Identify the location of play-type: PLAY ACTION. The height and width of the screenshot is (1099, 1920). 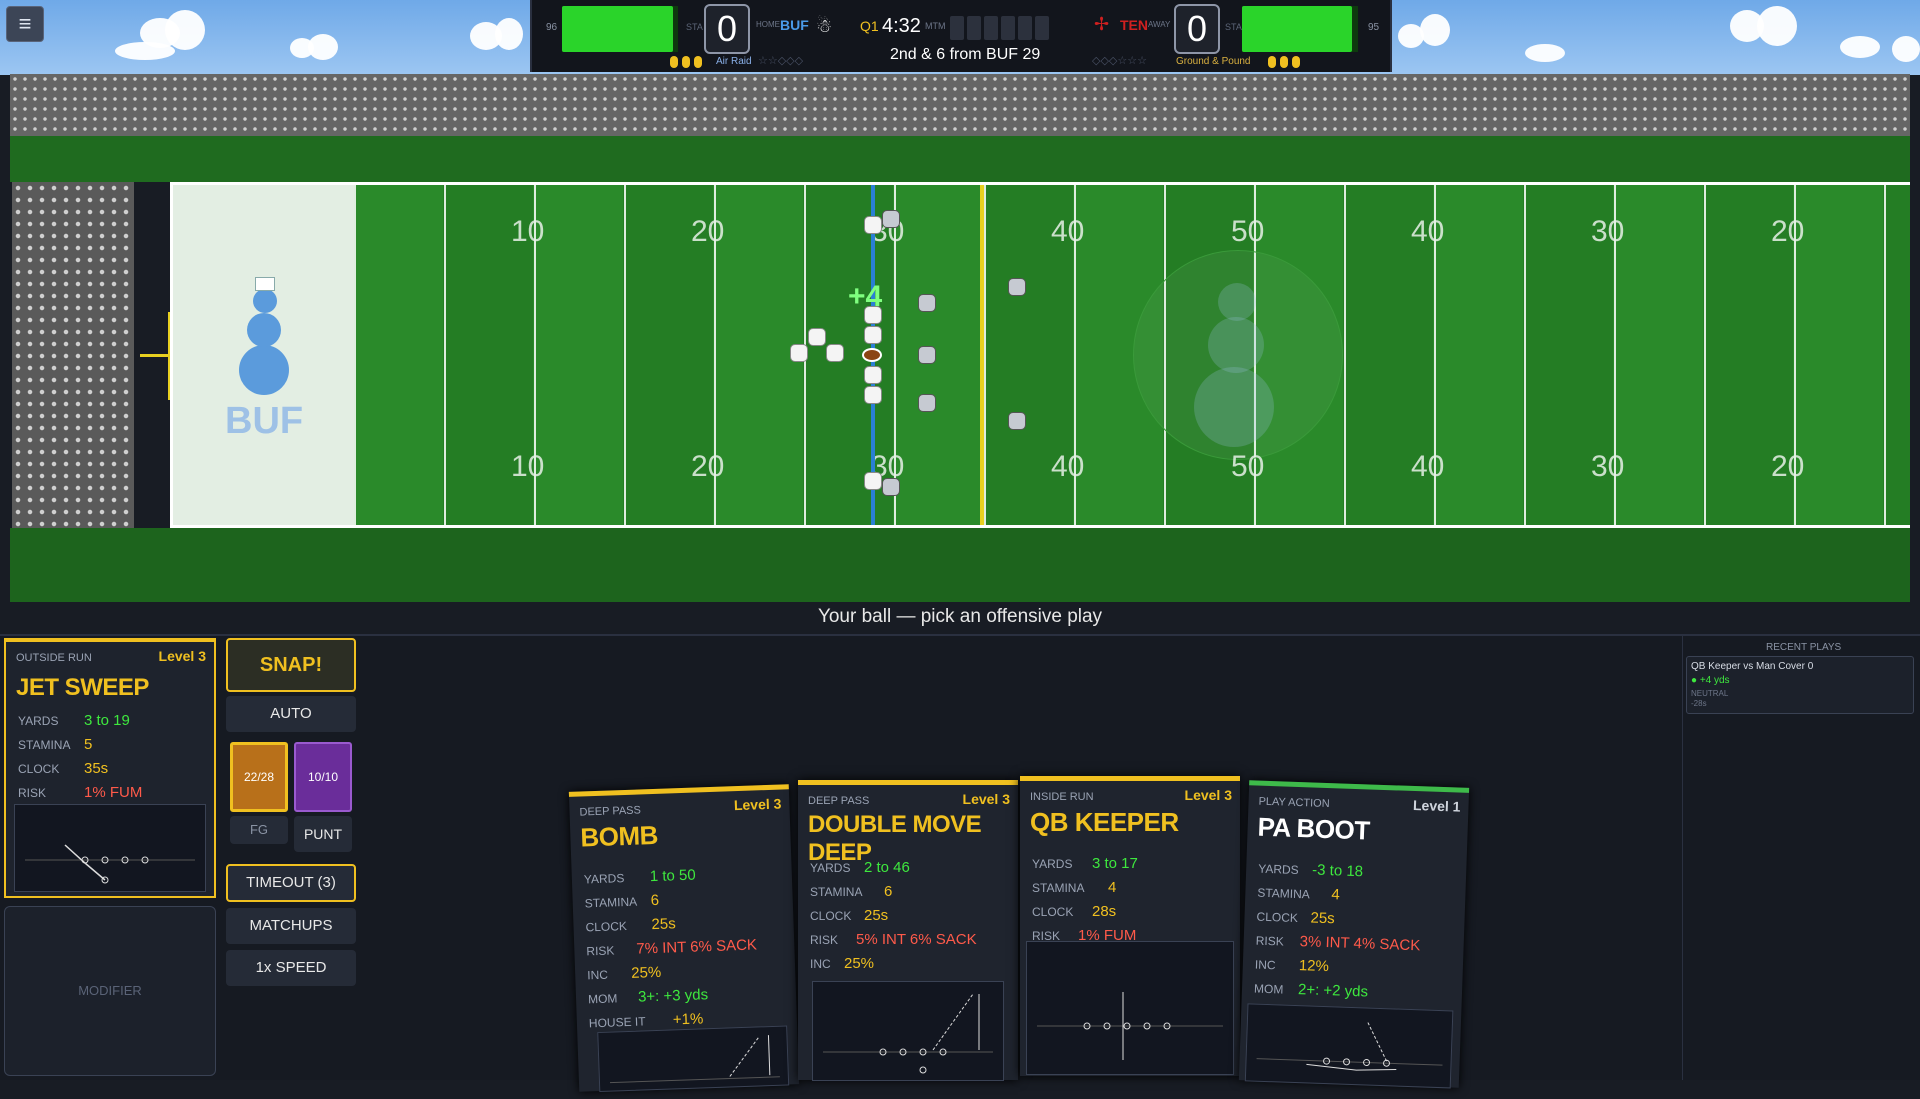
(1294, 803).